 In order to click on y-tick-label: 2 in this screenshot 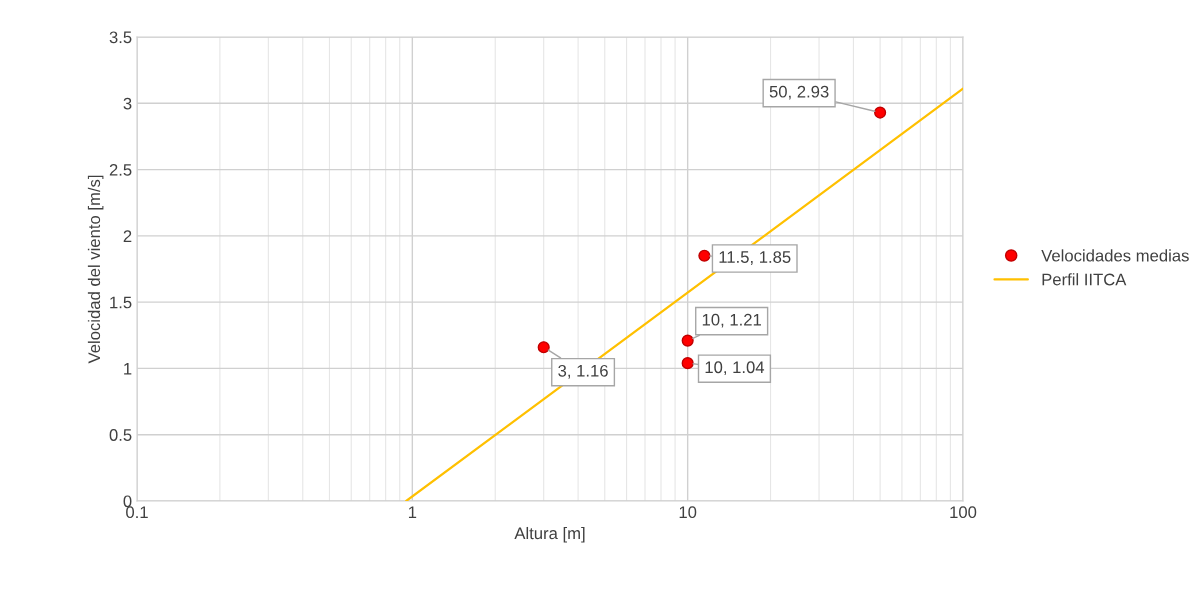, I will do `click(127, 236)`.